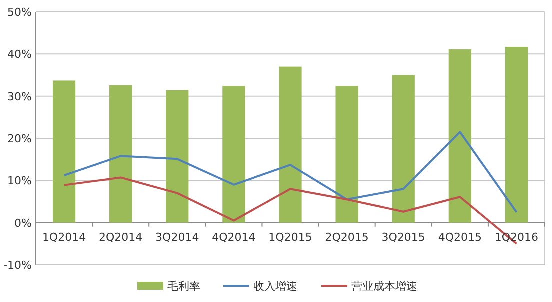 This screenshot has width=552, height=302. I want to click on y-tick-label: 30%, so click(20, 97).